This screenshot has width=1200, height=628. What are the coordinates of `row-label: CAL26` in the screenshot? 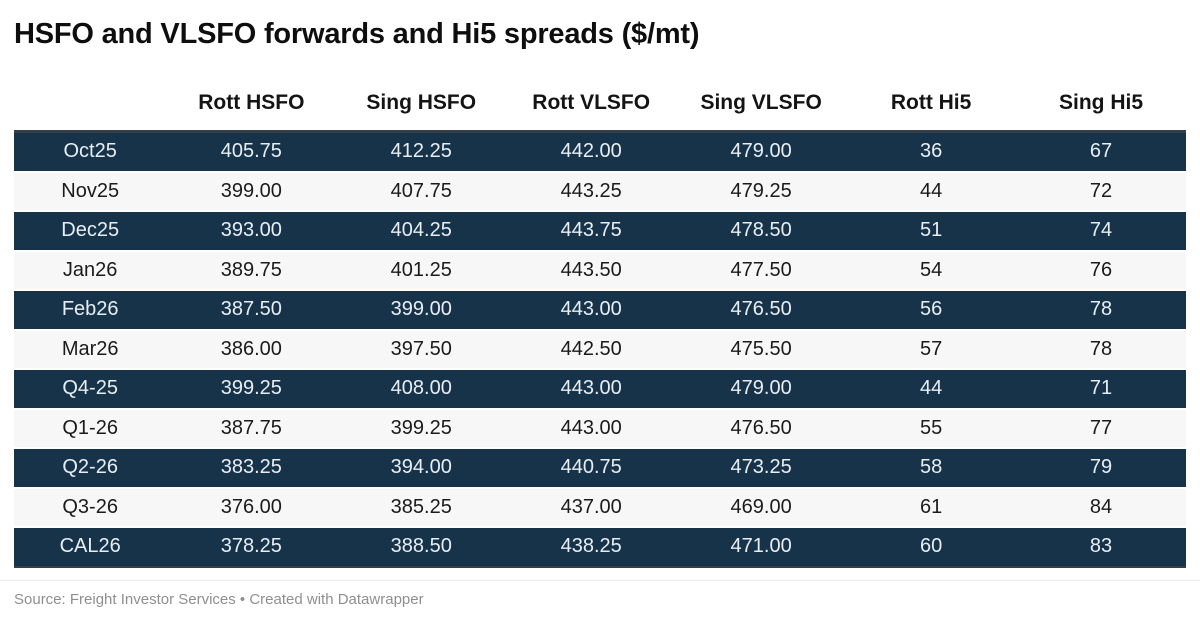 It's located at (90, 546).